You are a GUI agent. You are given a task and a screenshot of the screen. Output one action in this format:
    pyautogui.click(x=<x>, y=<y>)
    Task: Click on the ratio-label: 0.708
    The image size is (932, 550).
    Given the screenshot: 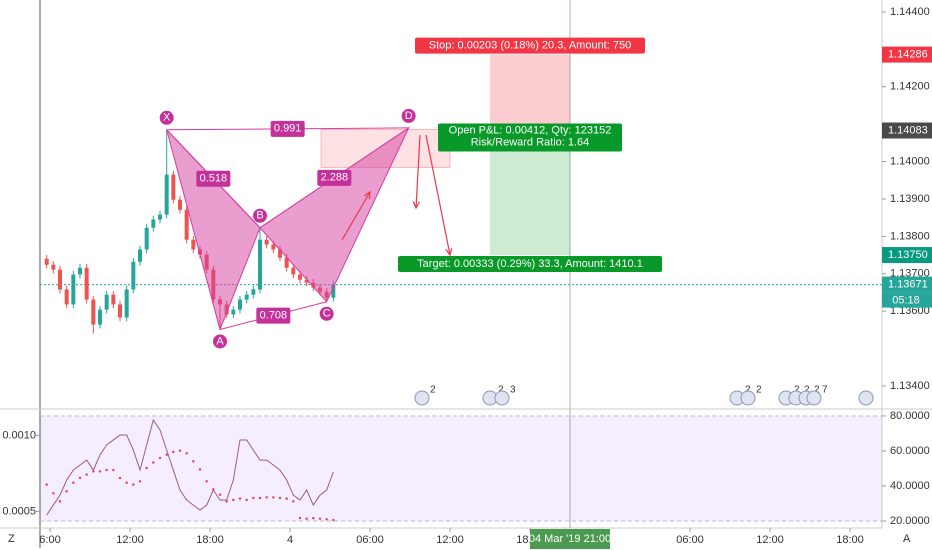 What is the action you would take?
    pyautogui.click(x=274, y=316)
    